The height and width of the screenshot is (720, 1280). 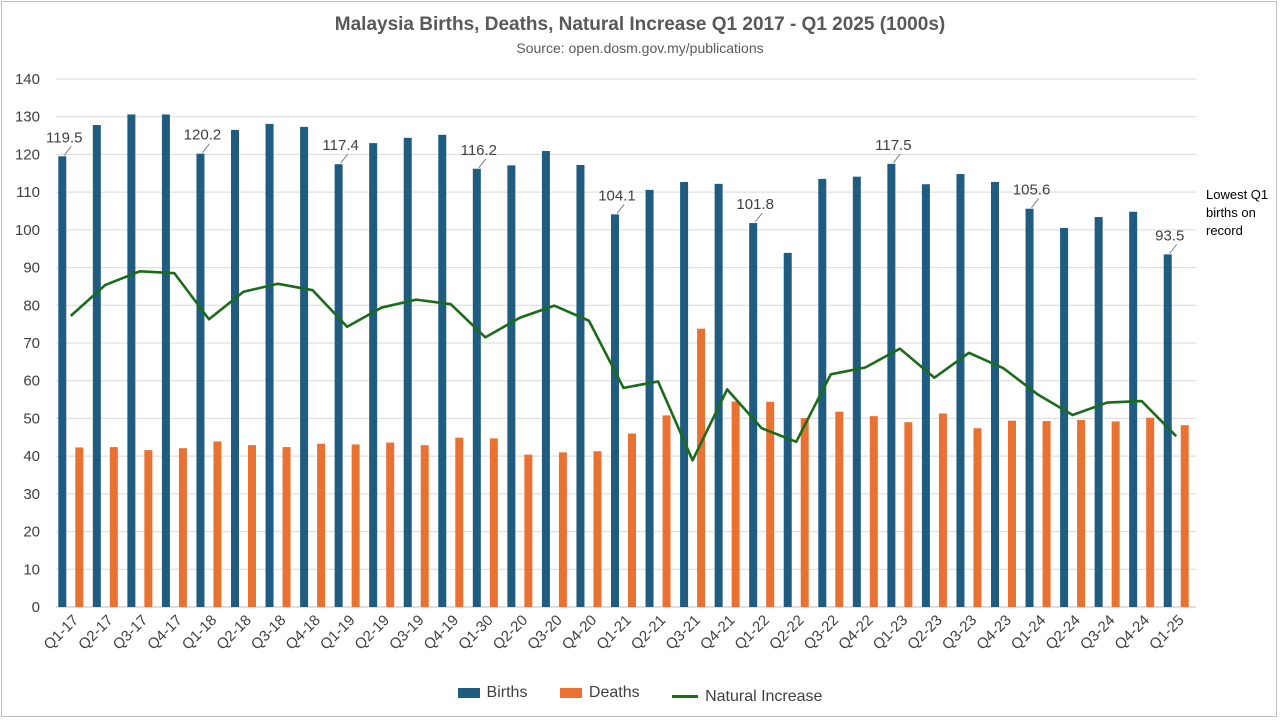 I want to click on x-tick-label: Q4-19, so click(x=442, y=633).